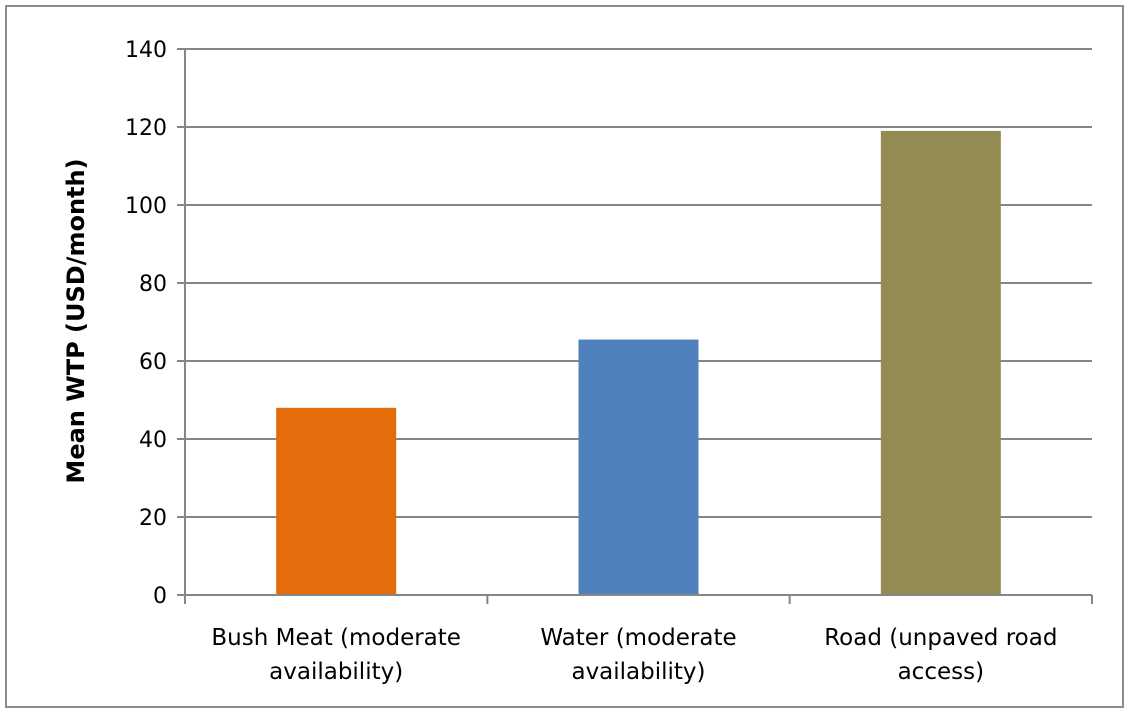  I want to click on y-tick-label: 60, so click(153, 362).